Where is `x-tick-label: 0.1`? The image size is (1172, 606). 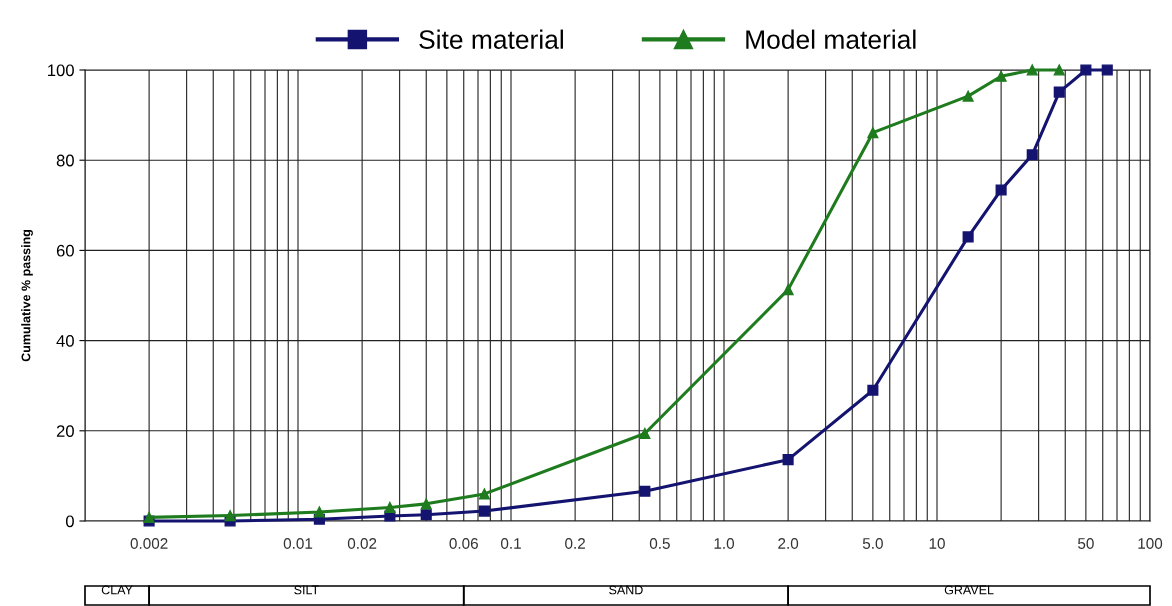 x-tick-label: 0.1 is located at coordinates (510, 543).